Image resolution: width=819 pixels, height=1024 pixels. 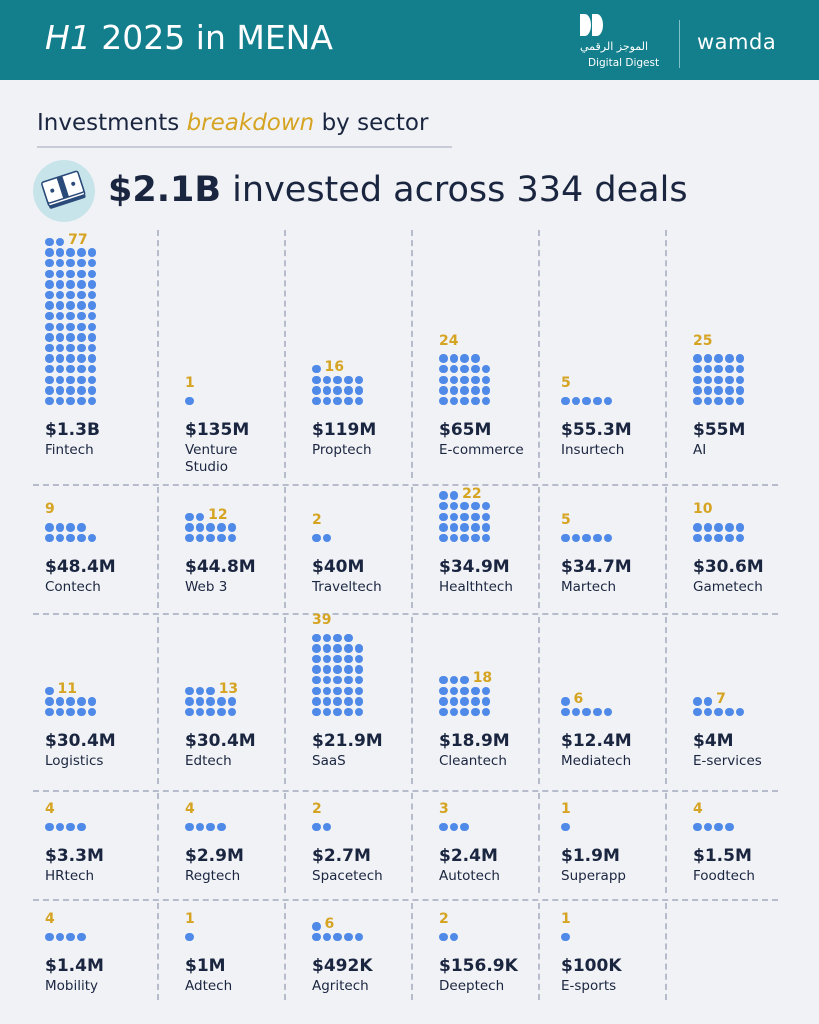 What do you see at coordinates (217, 430) in the screenshot?
I see `sector-amount: $135M` at bounding box center [217, 430].